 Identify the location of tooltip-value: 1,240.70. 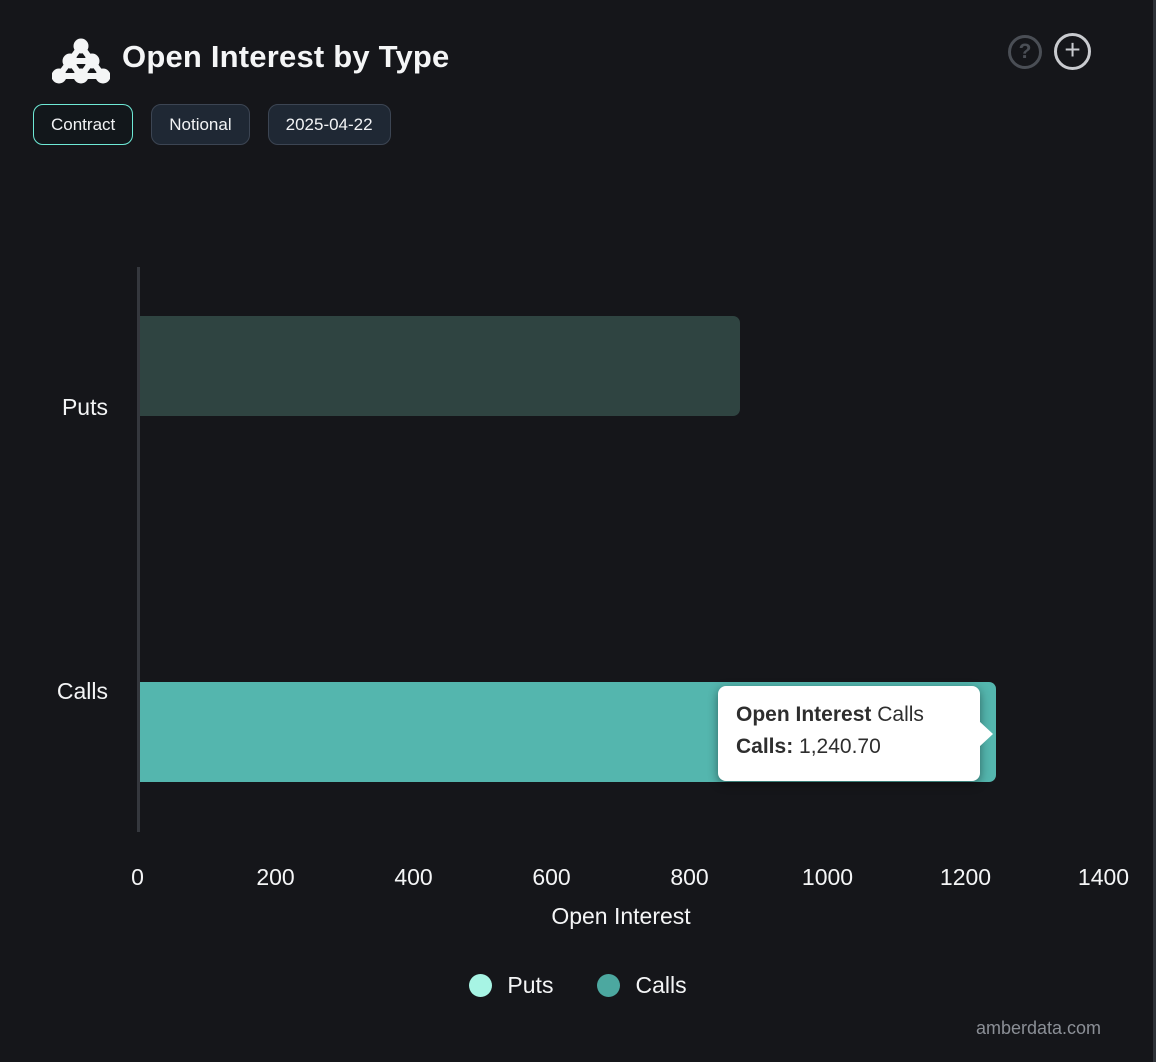
(840, 746).